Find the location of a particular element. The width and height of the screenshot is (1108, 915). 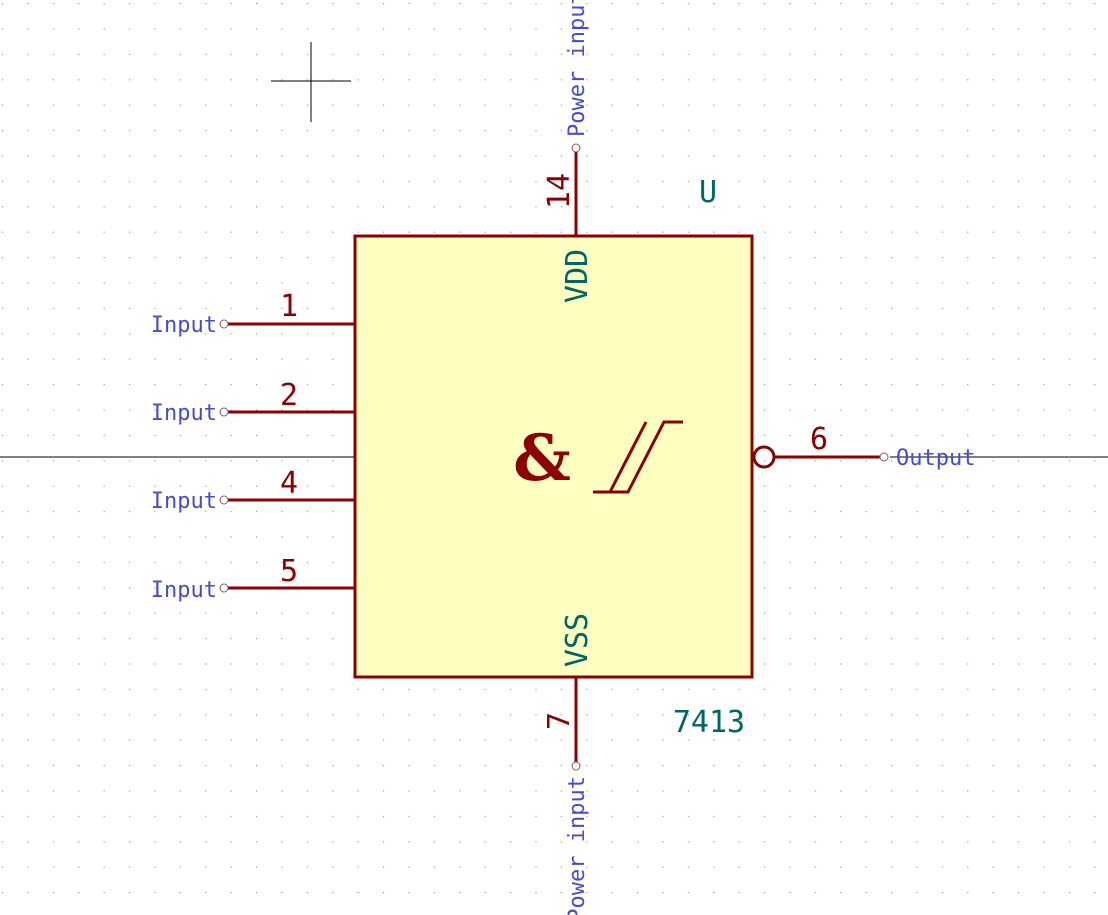

pin-number: 4 is located at coordinates (289, 483).